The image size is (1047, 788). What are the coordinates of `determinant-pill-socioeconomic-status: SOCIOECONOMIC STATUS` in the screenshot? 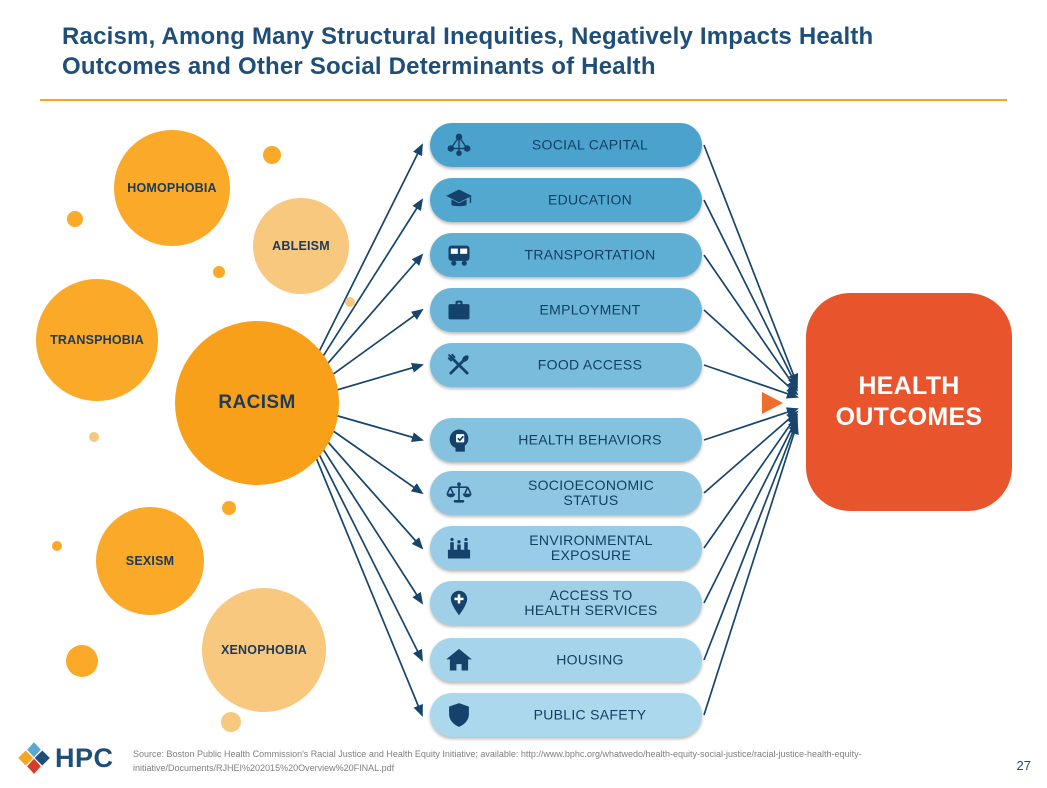 It's located at (566, 493).